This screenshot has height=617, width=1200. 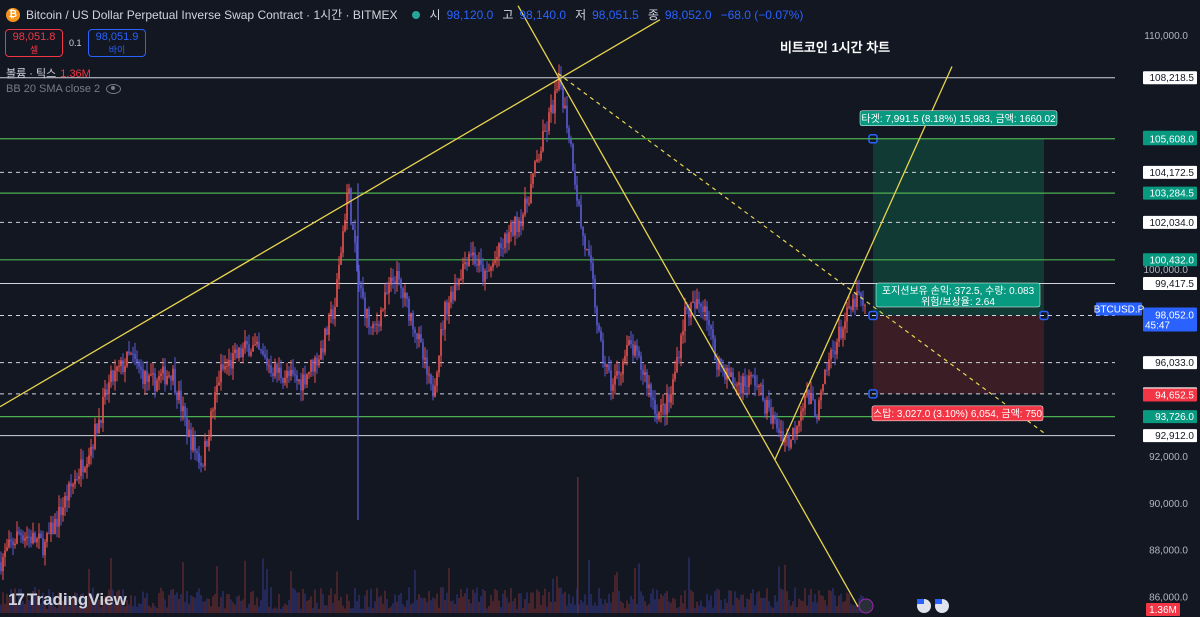 What do you see at coordinates (114, 89) in the screenshot?
I see `eye-hidden-icon` at bounding box center [114, 89].